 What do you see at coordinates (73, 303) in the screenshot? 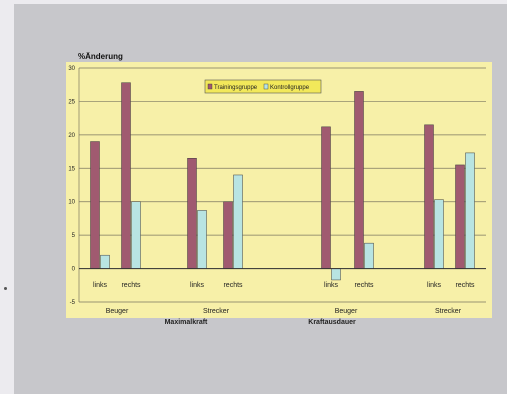
I see `y-tick-label: -5` at bounding box center [73, 303].